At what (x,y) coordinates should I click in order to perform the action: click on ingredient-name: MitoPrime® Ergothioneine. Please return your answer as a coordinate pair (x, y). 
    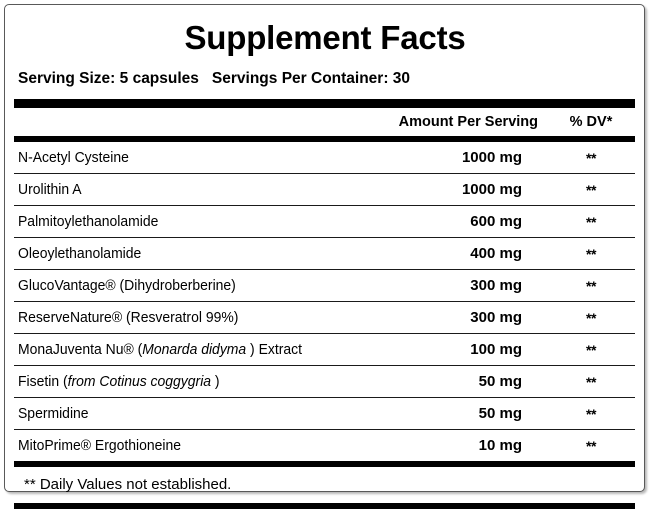
    Looking at the image, I should click on (100, 445).